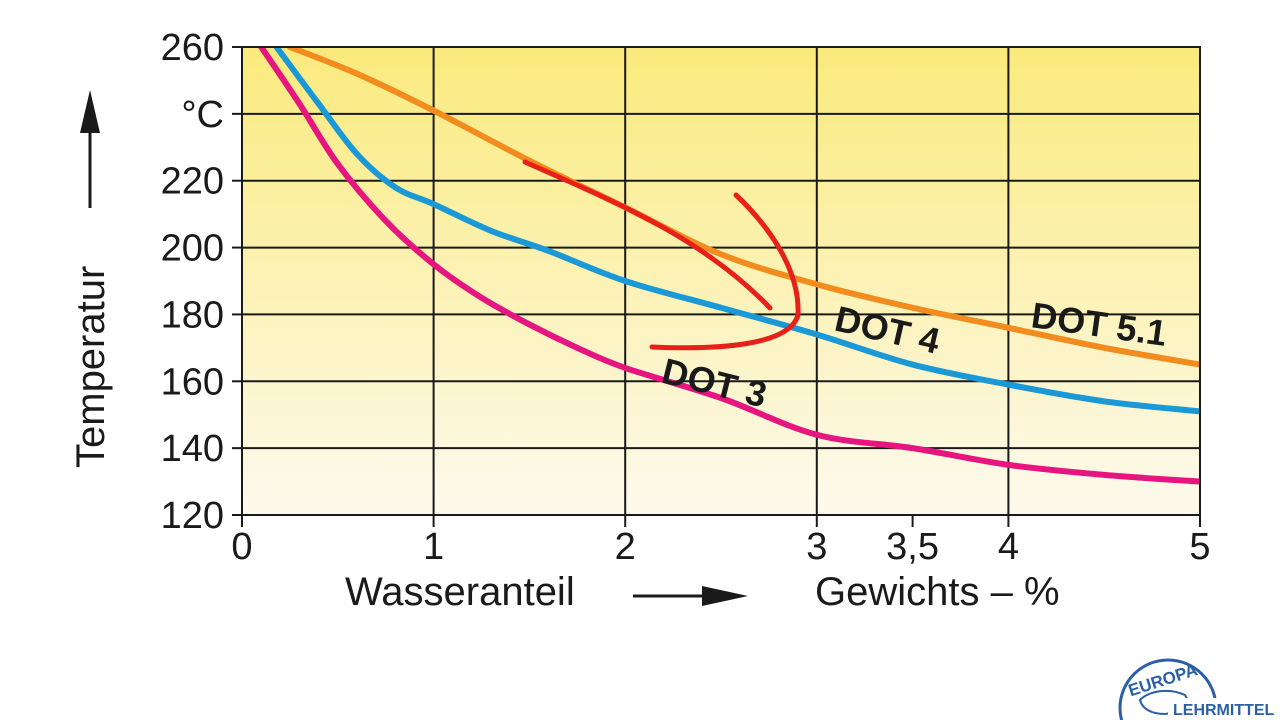  Describe the element at coordinates (725, 271) in the screenshot. I see `annotation-arrowhead` at that location.